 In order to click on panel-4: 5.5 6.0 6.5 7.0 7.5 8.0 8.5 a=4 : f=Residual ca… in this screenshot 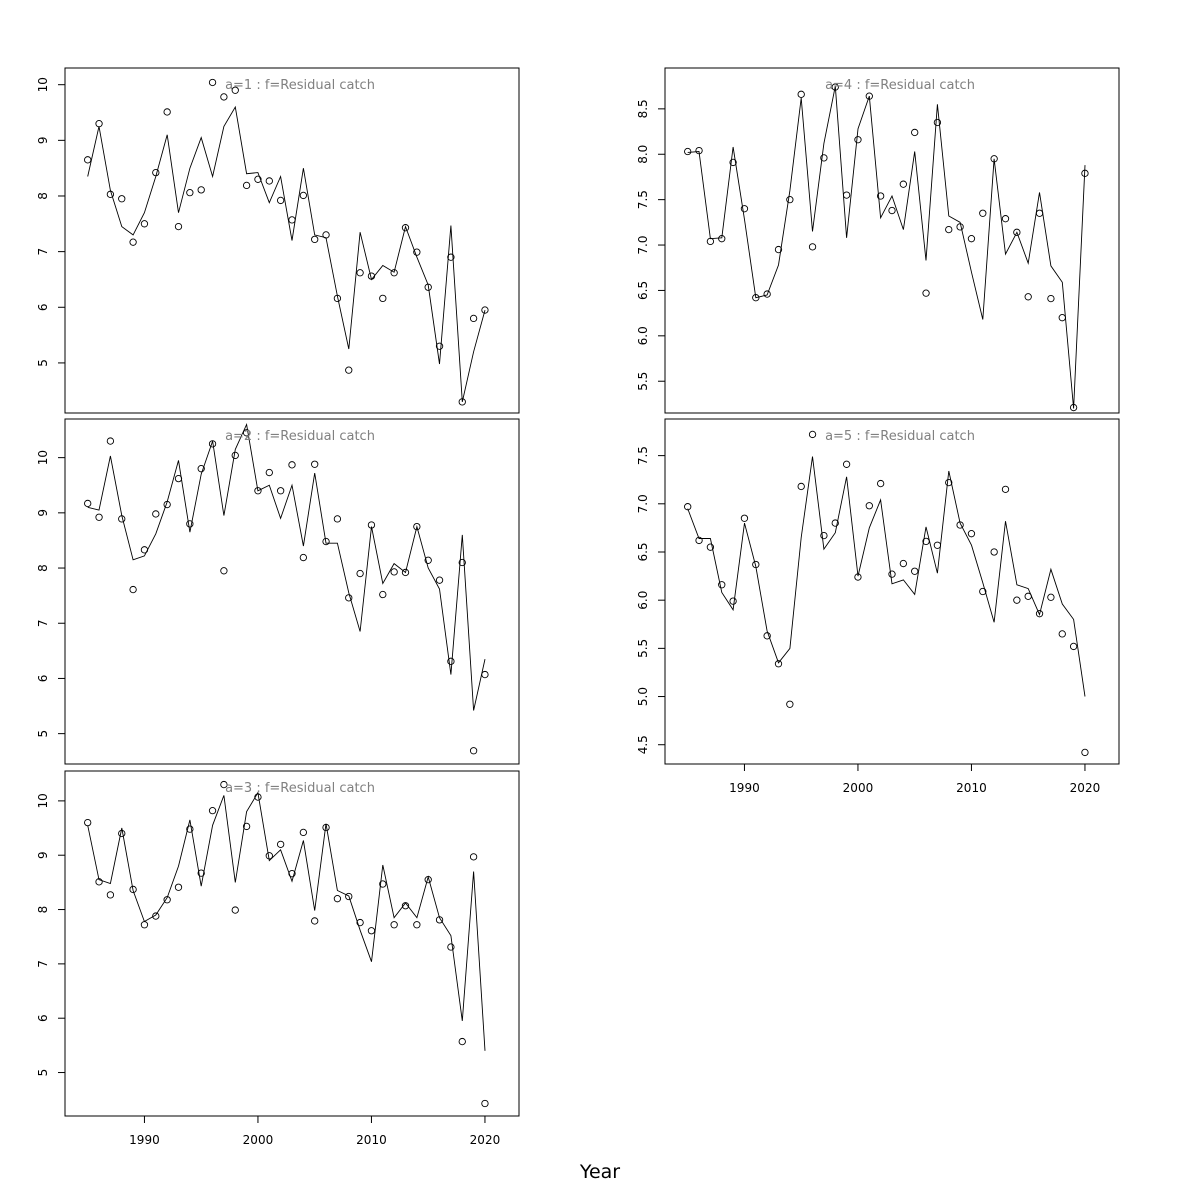, I will do `click(878, 240)`.